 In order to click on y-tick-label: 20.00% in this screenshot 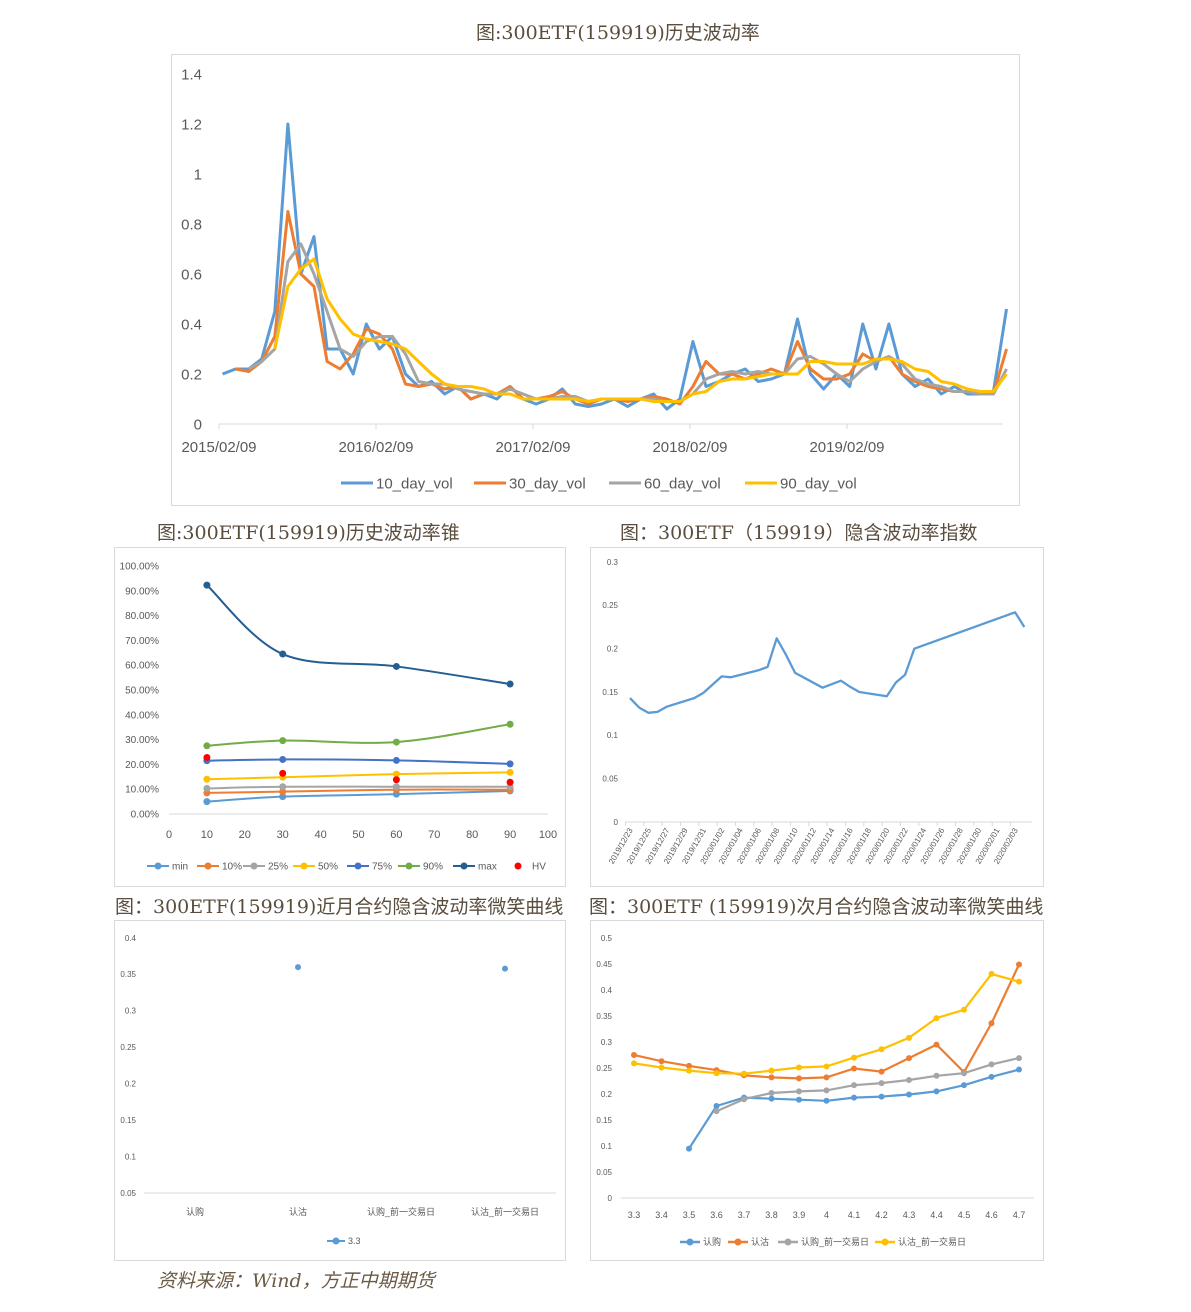, I will do `click(142, 765)`.